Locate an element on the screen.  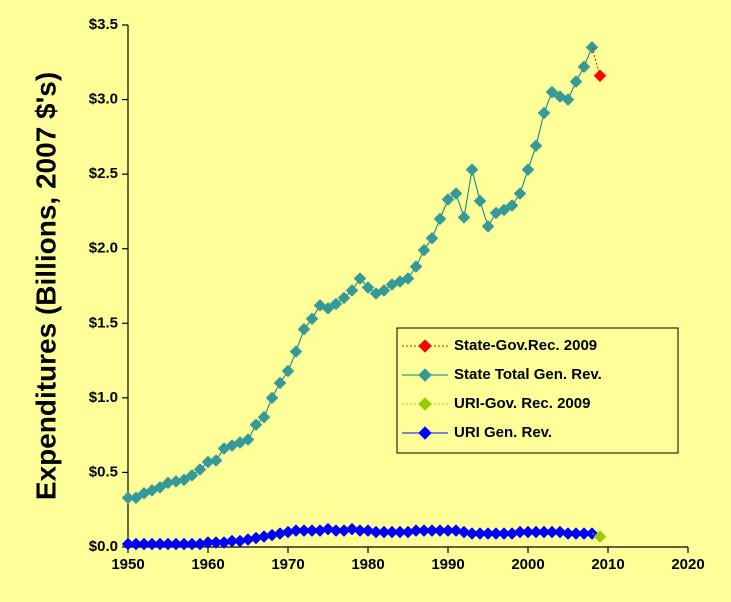
y-tick-label: $2.5 is located at coordinates (103, 173).